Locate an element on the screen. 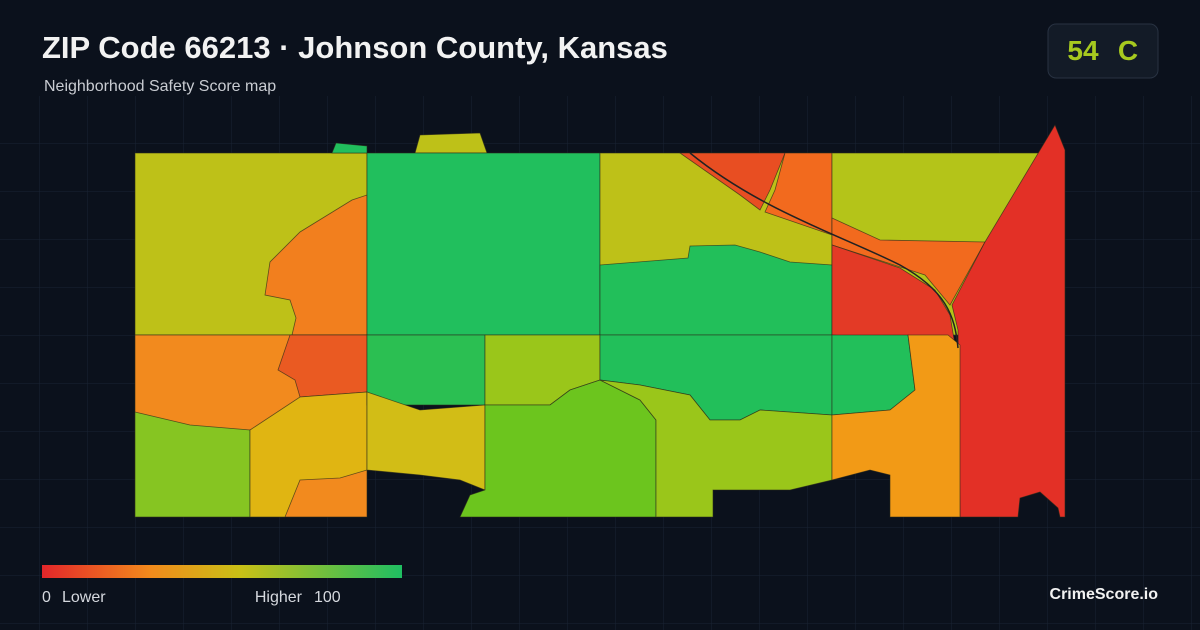 Image resolution: width=1200 pixels, height=630 pixels. brand: CrimeScore.io is located at coordinates (1104, 594).